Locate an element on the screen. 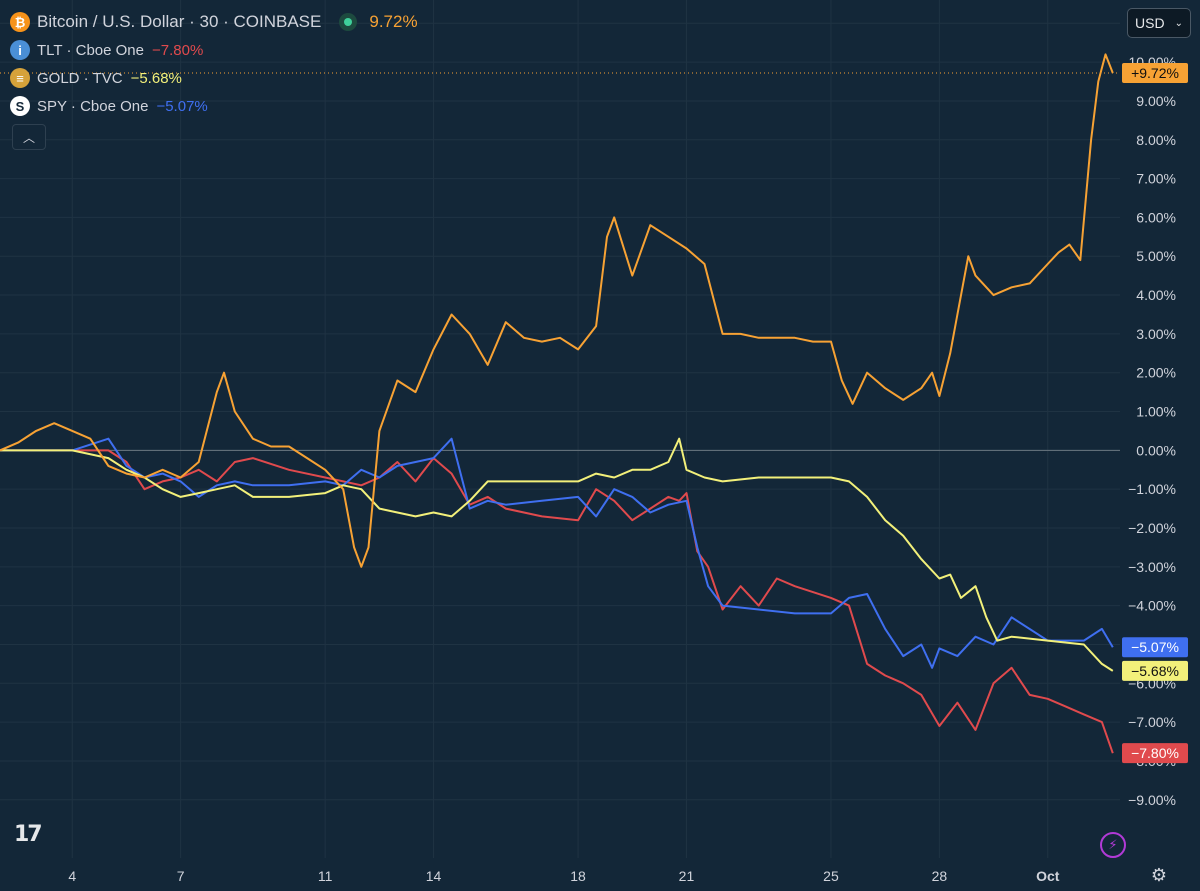 The image size is (1200, 891). last-value-label: −5.07% is located at coordinates (1155, 647).